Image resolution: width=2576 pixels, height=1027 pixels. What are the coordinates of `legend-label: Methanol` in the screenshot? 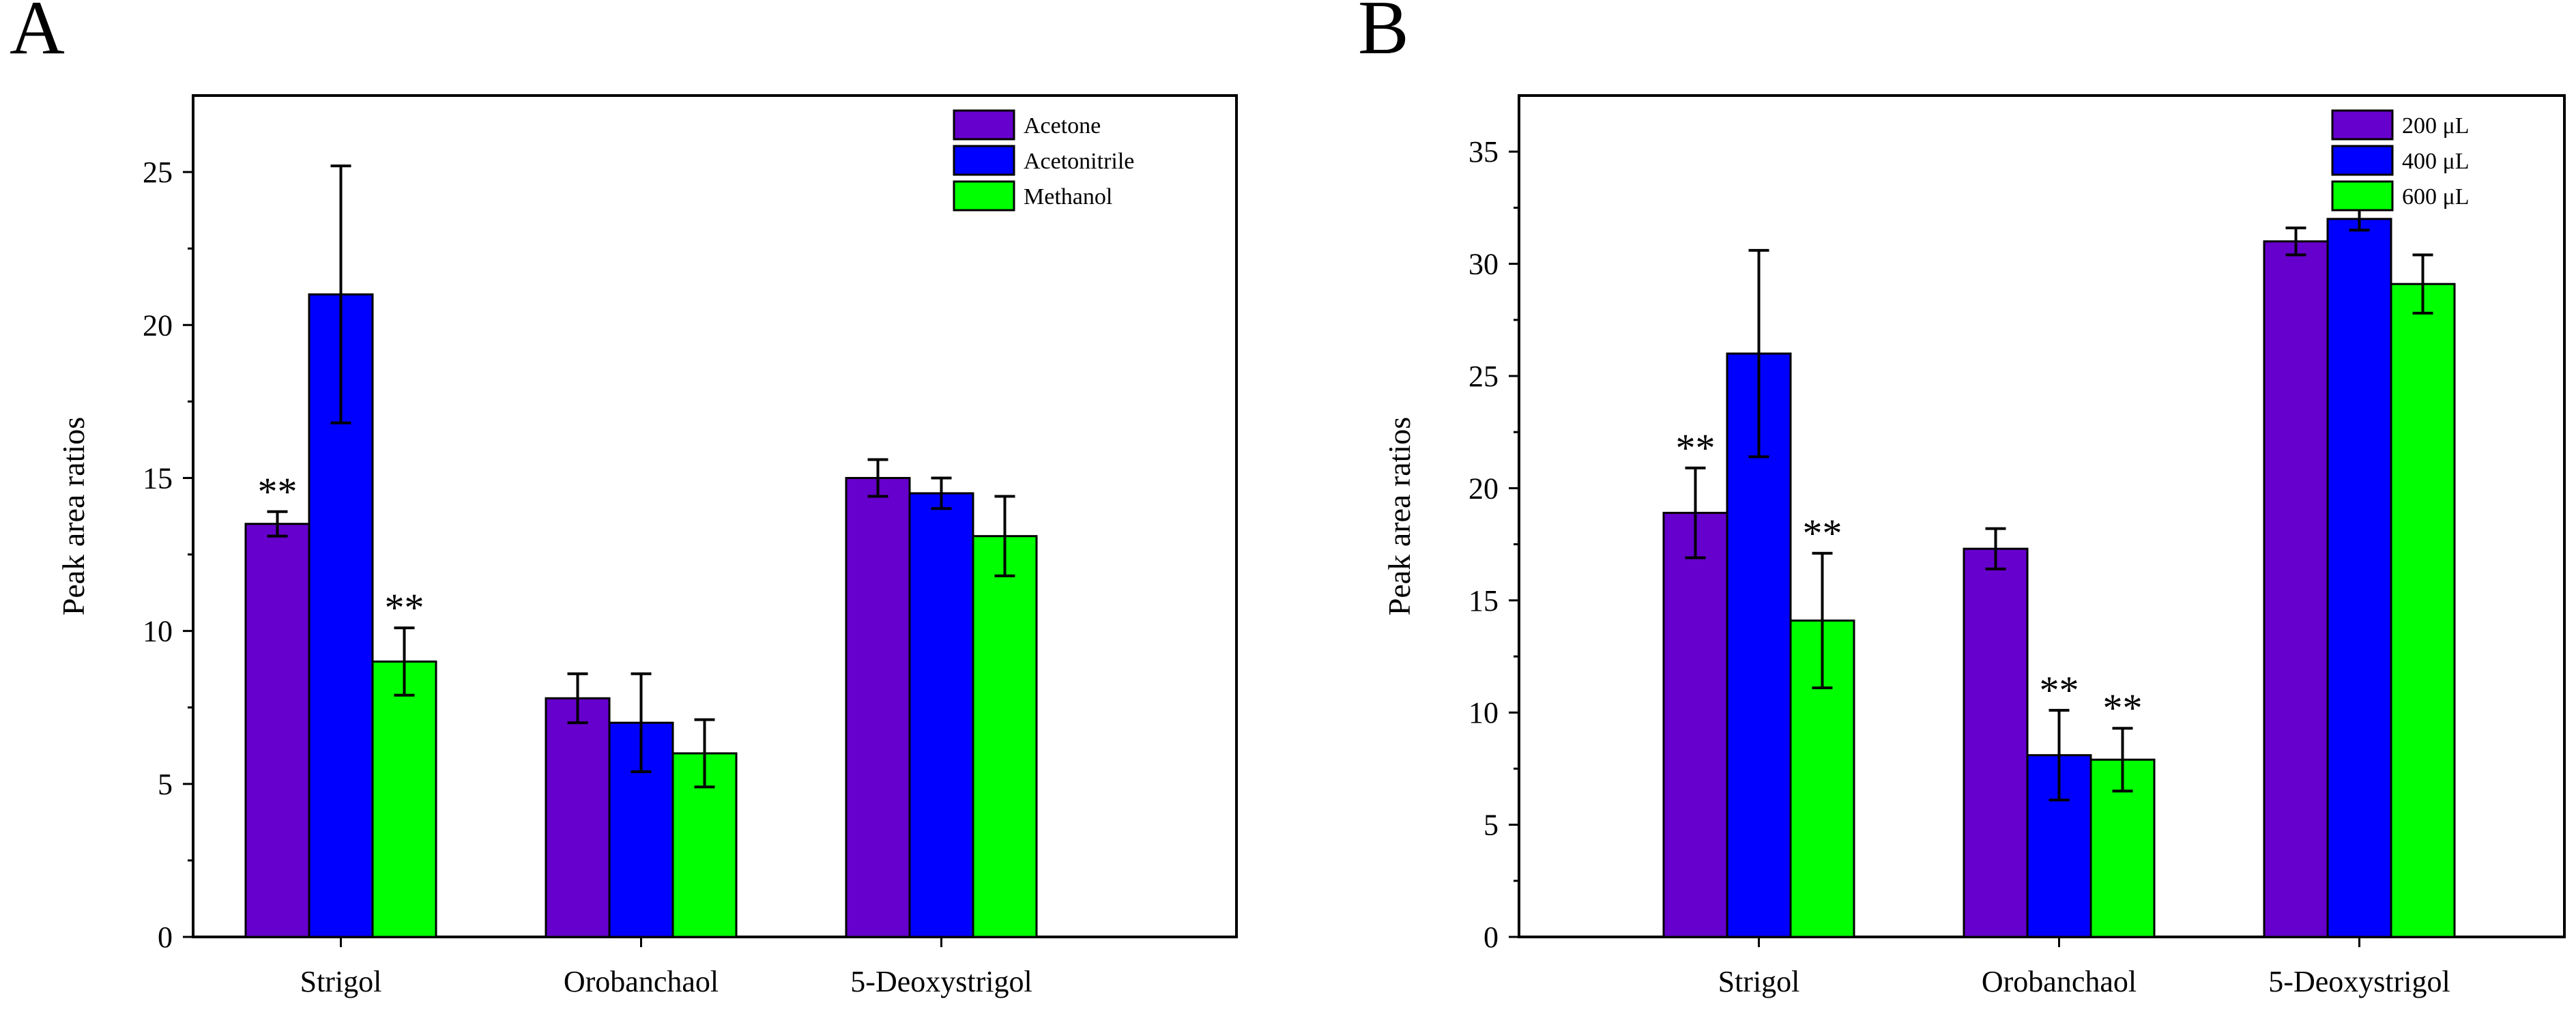 It's located at (1068, 196).